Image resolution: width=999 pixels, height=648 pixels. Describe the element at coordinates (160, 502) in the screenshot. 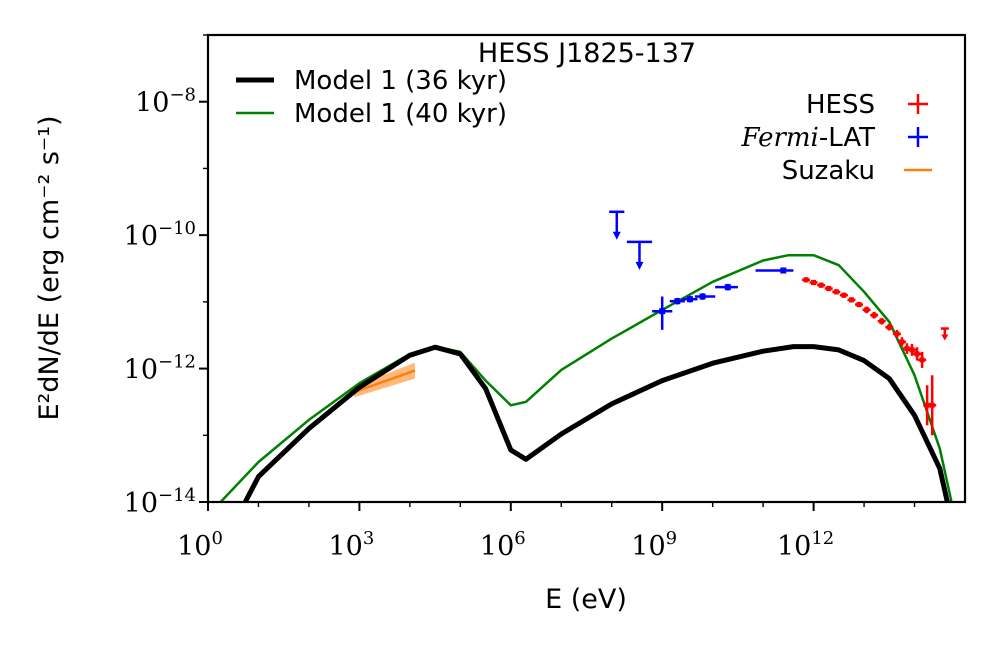

I see `y-tick-label: 10−14` at that location.